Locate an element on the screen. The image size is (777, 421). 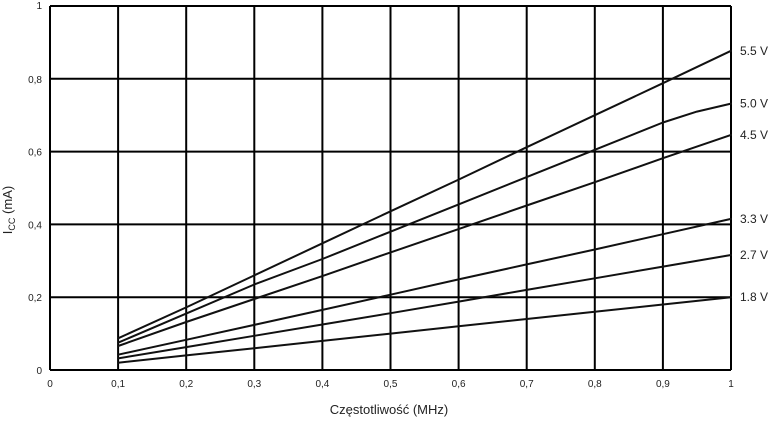
y-axis-title-main: I is located at coordinates (7, 233).